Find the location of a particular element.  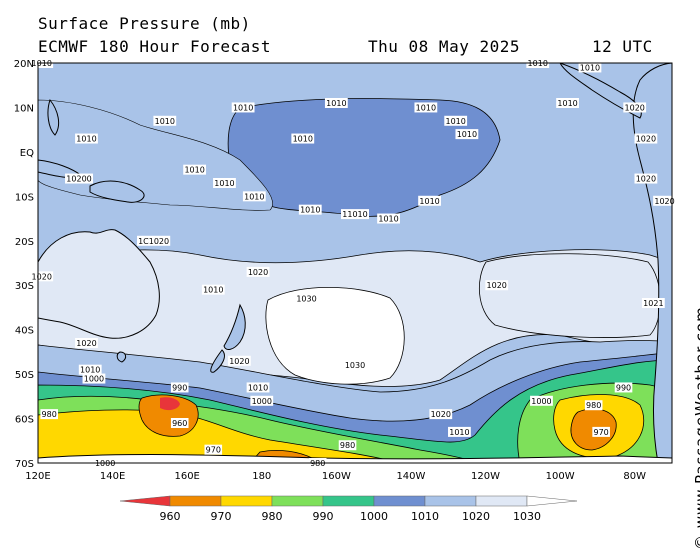

latitude-ticks: 20N 10N EQ 10S 20S 30S 40S 50S 60S 70S is located at coordinates (24, 264).